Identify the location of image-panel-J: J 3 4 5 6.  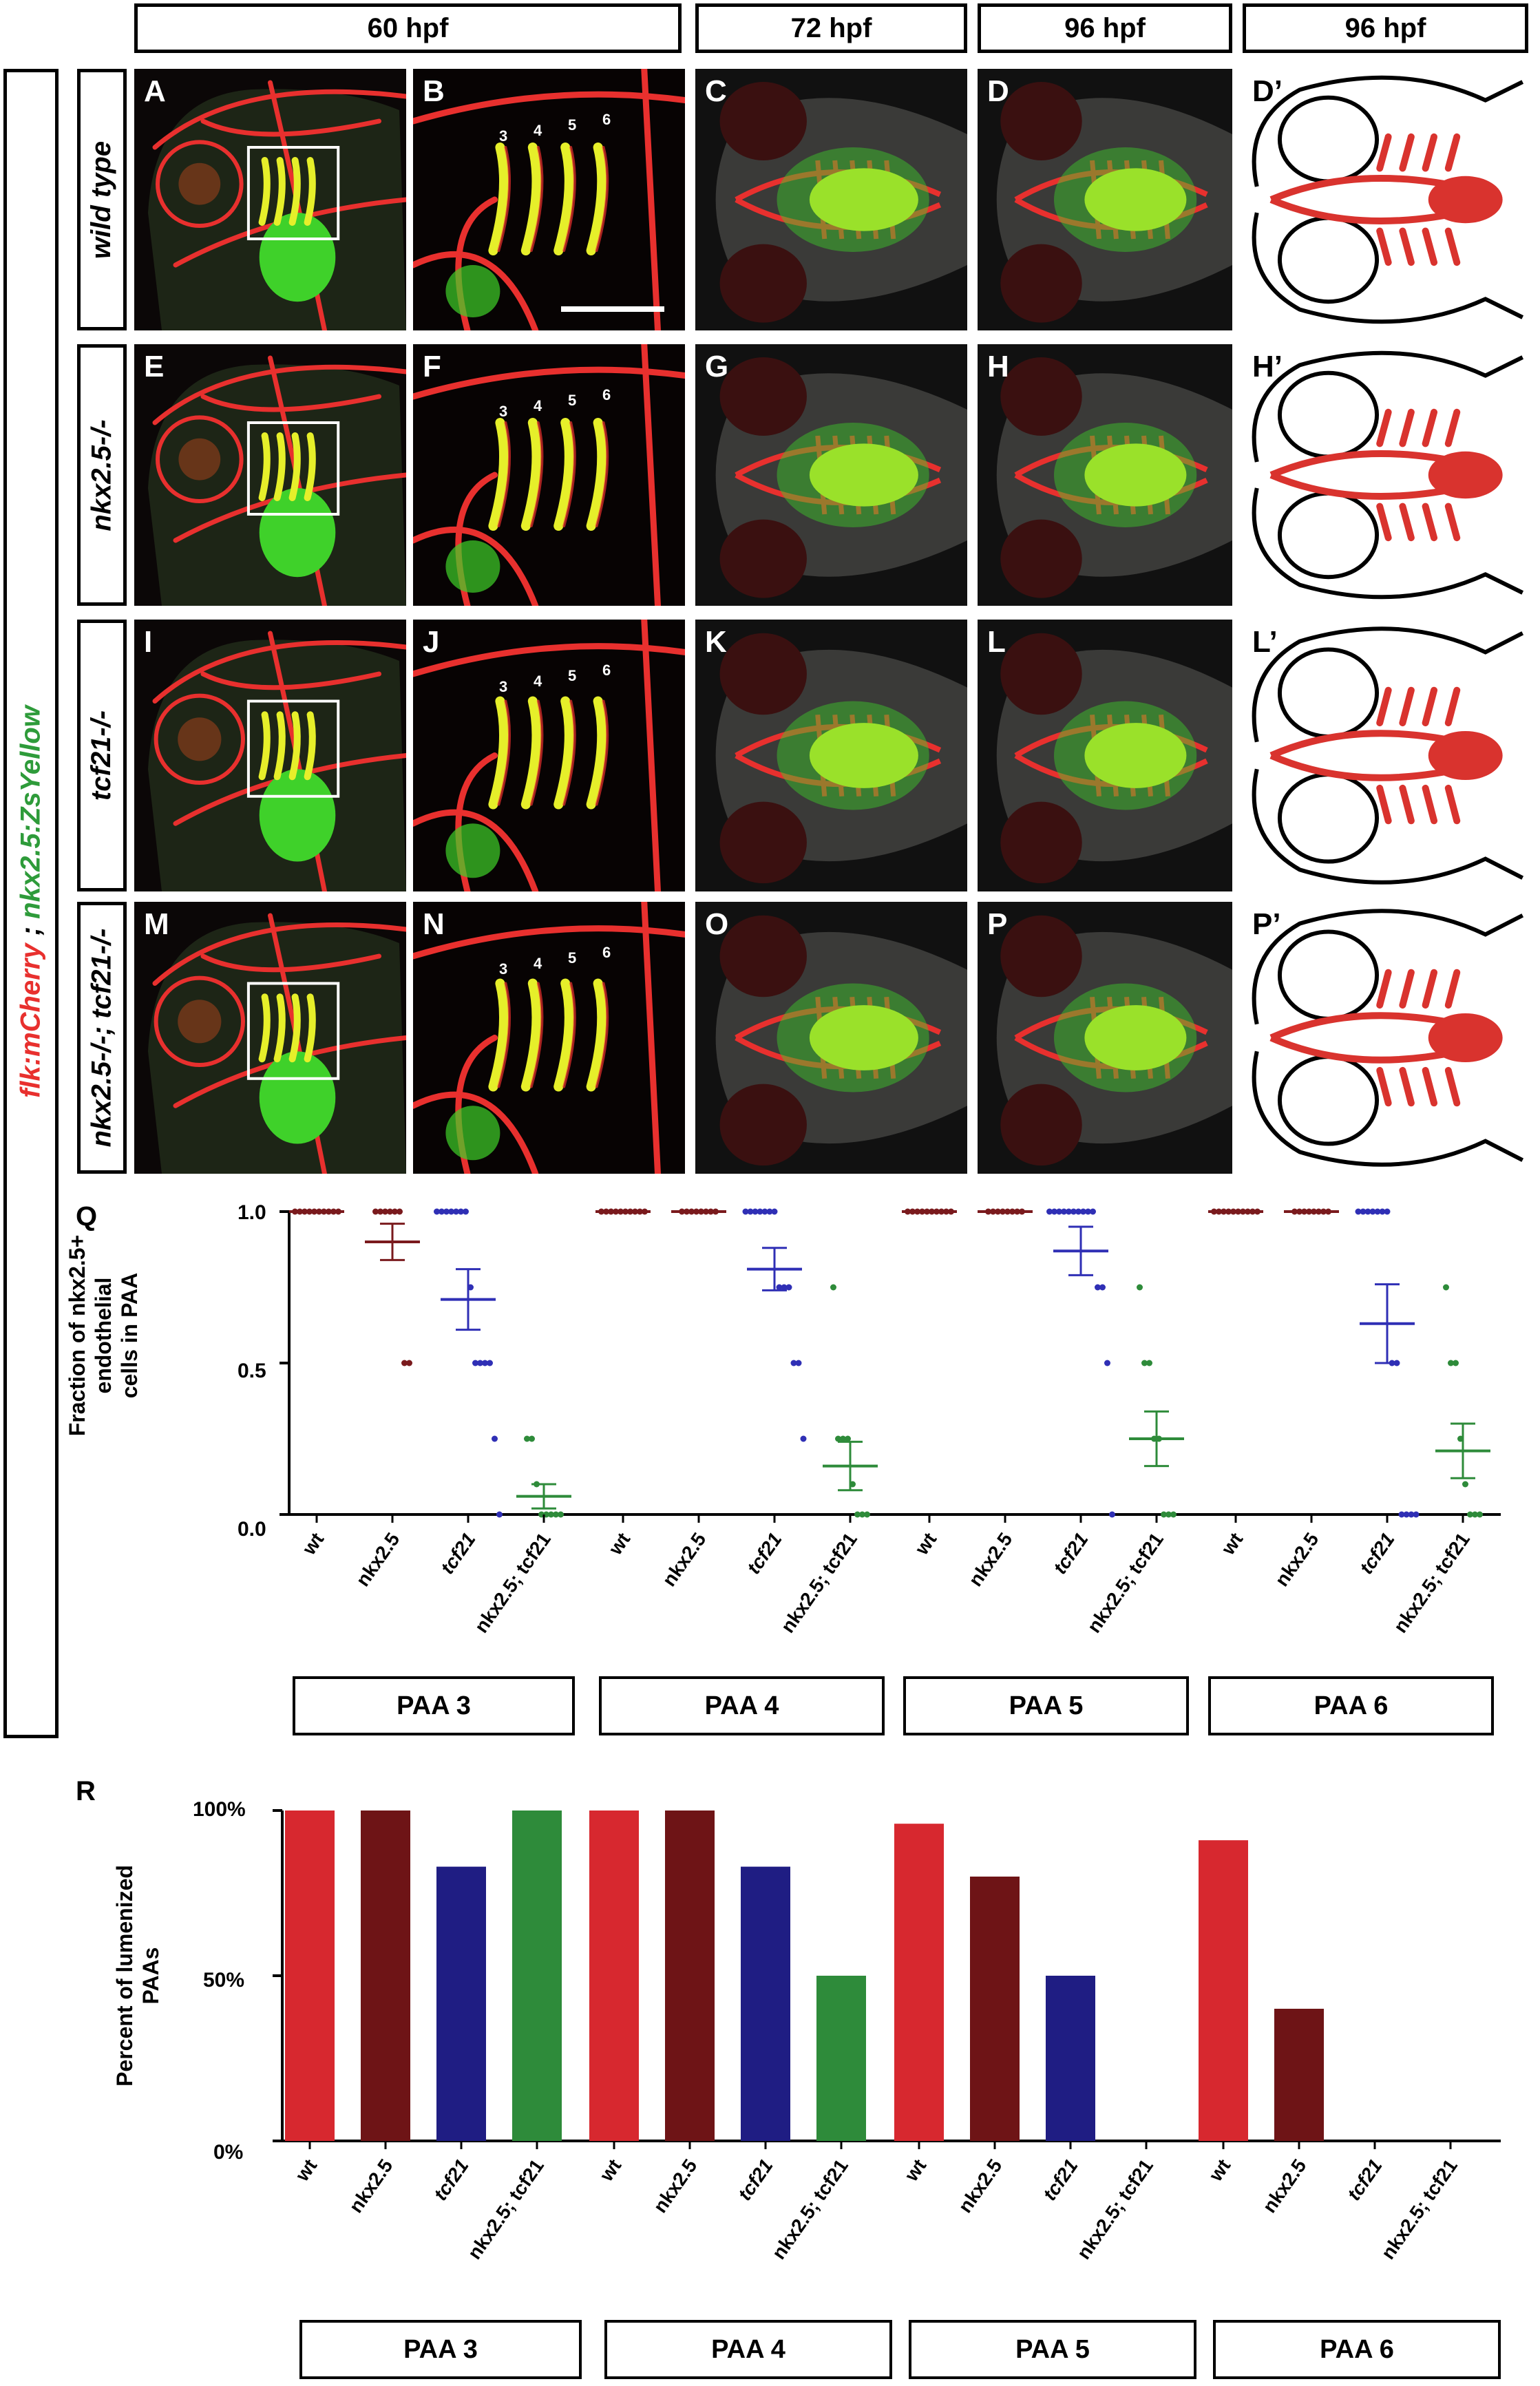
(549, 755).